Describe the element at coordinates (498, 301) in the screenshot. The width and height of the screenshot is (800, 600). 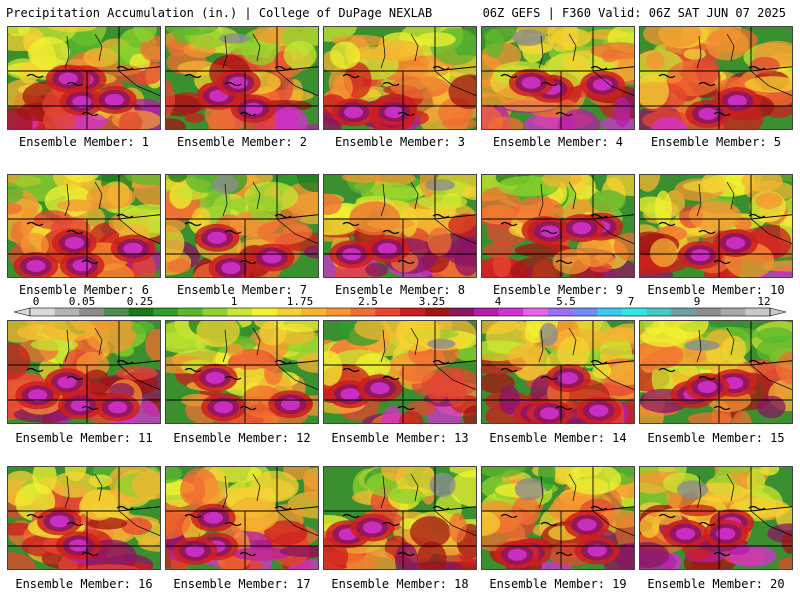
I see `colorbar-tick-label: 4` at that location.